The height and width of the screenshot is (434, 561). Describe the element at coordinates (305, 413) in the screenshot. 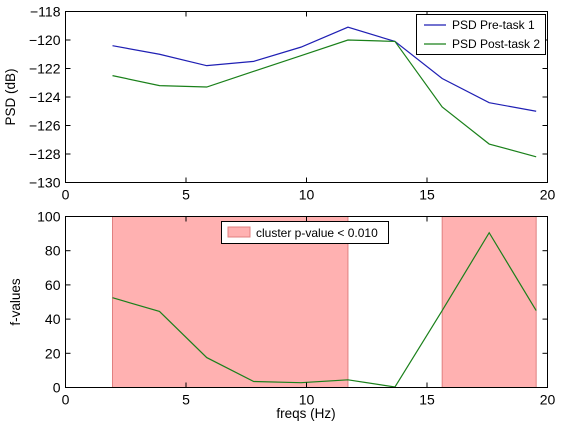

I see `fvalue-x-axis-label: freqs (Hz)` at that location.